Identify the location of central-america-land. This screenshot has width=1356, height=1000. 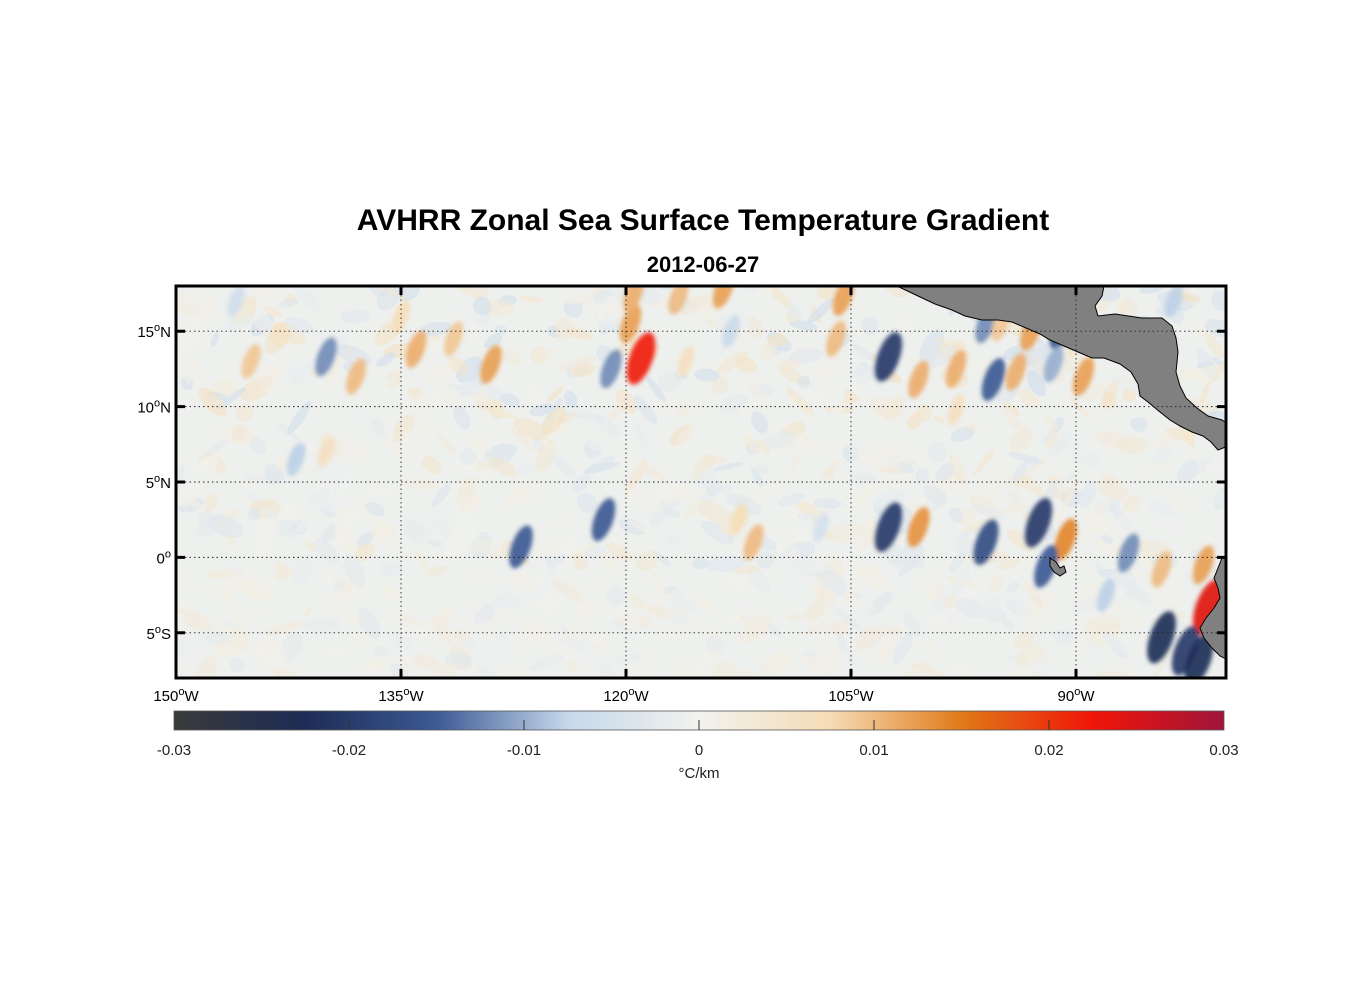
(1061, 368).